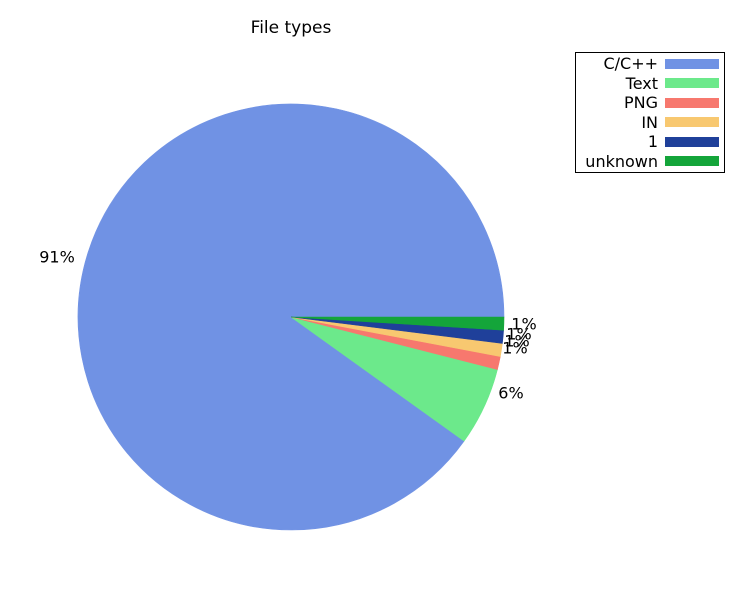 The width and height of the screenshot is (740, 600). What do you see at coordinates (630, 64) in the screenshot?
I see `legend-label: C/C++` at bounding box center [630, 64].